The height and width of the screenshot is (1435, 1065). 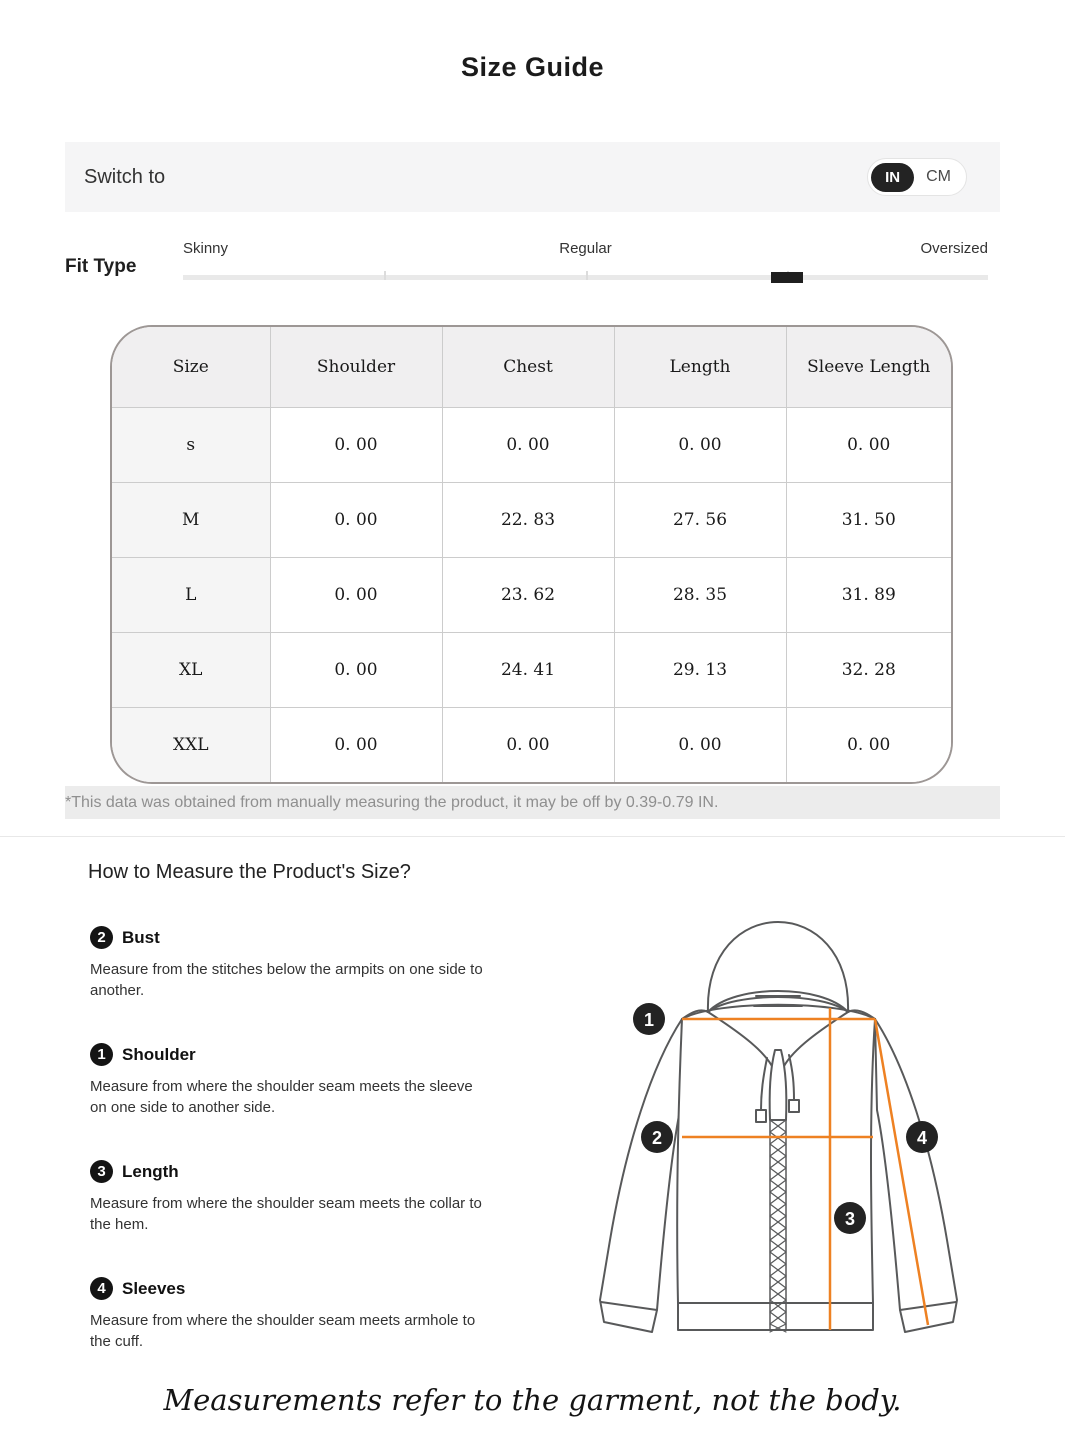 I want to click on table-row: XXL 0. 00 0. 00 0. 00 0. 00, so click(x=531, y=744).